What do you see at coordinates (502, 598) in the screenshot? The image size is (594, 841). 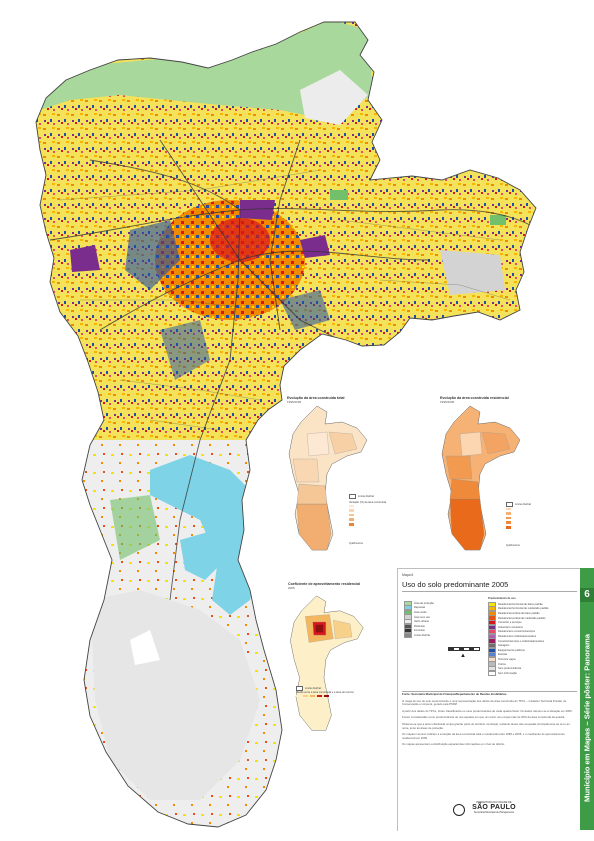 I see `legend-right-title: Predominância de uso` at bounding box center [502, 598].